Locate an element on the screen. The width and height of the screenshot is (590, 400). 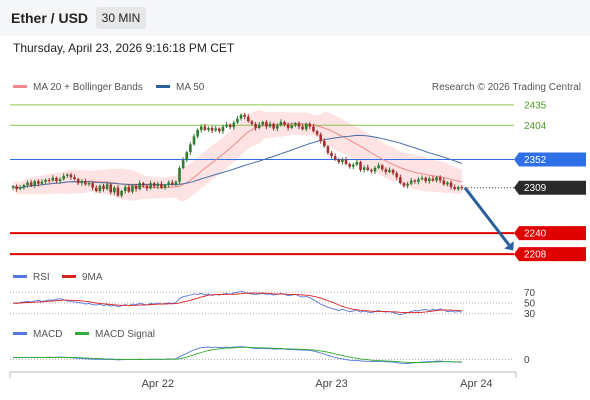
level-label-2352: 2352 is located at coordinates (535, 160).